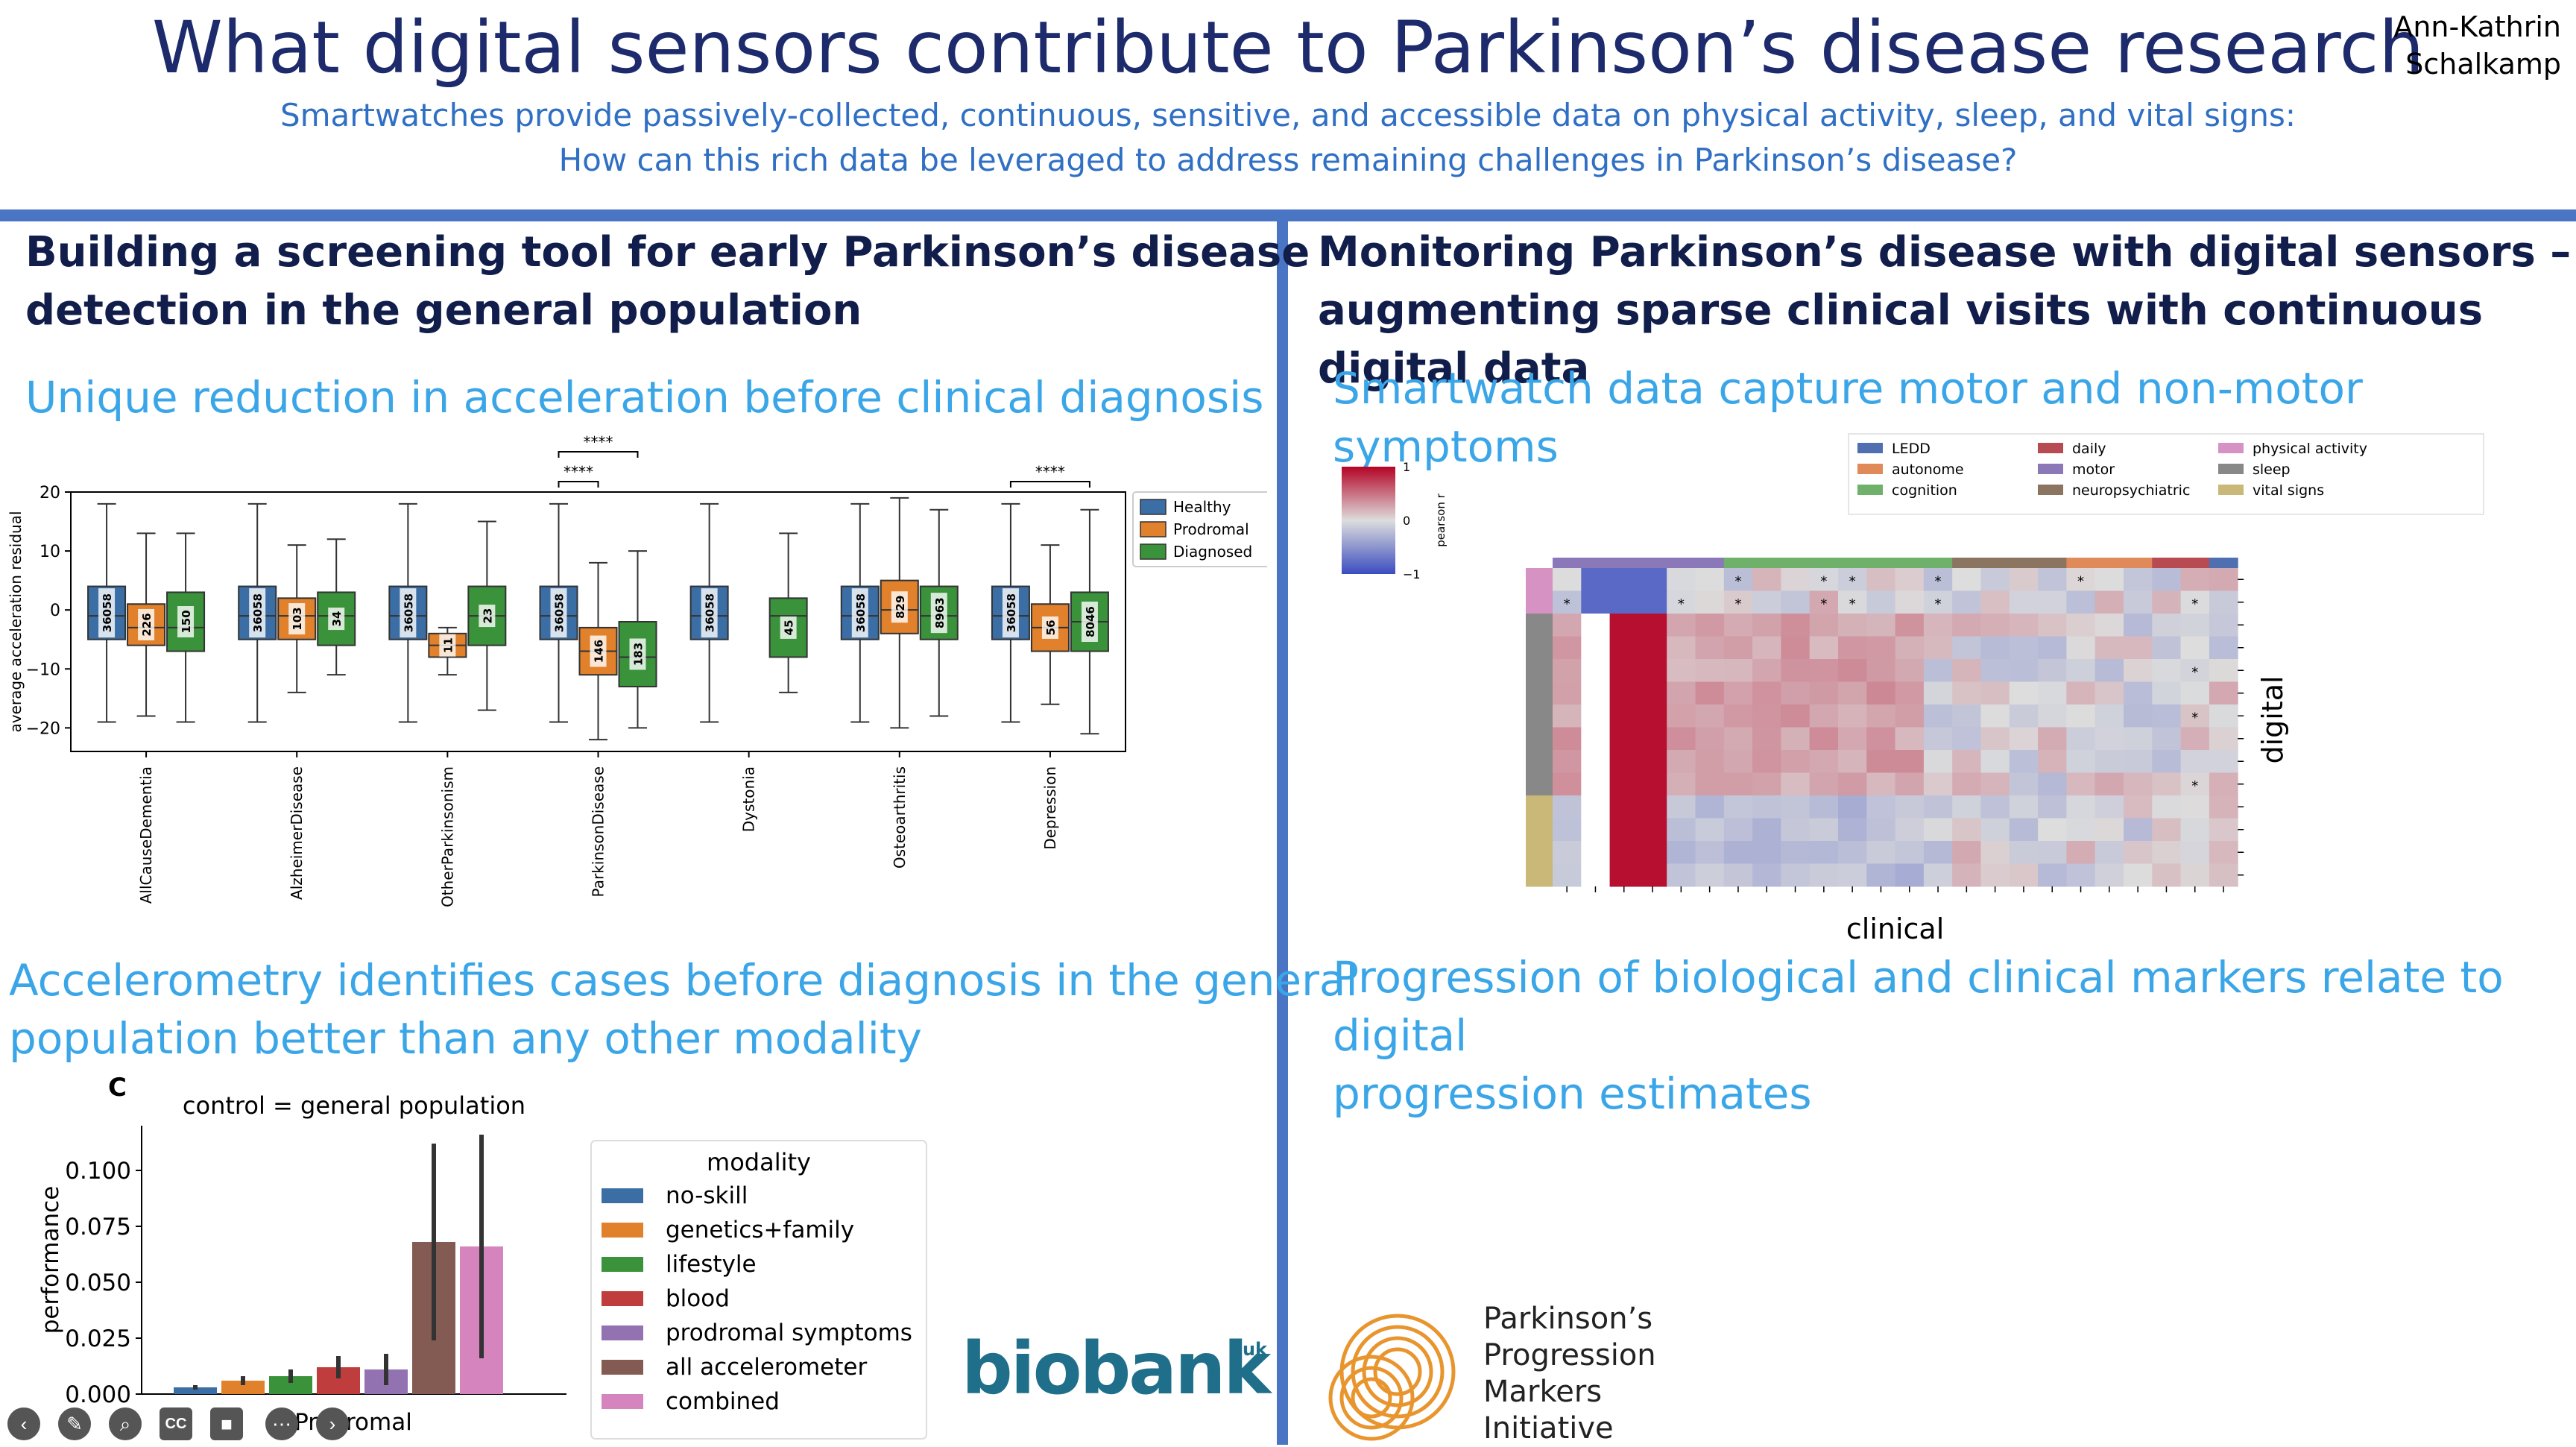 The height and width of the screenshot is (1447, 2576). Describe the element at coordinates (1050, 808) in the screenshot. I see `x-tick-label: Depression` at that location.